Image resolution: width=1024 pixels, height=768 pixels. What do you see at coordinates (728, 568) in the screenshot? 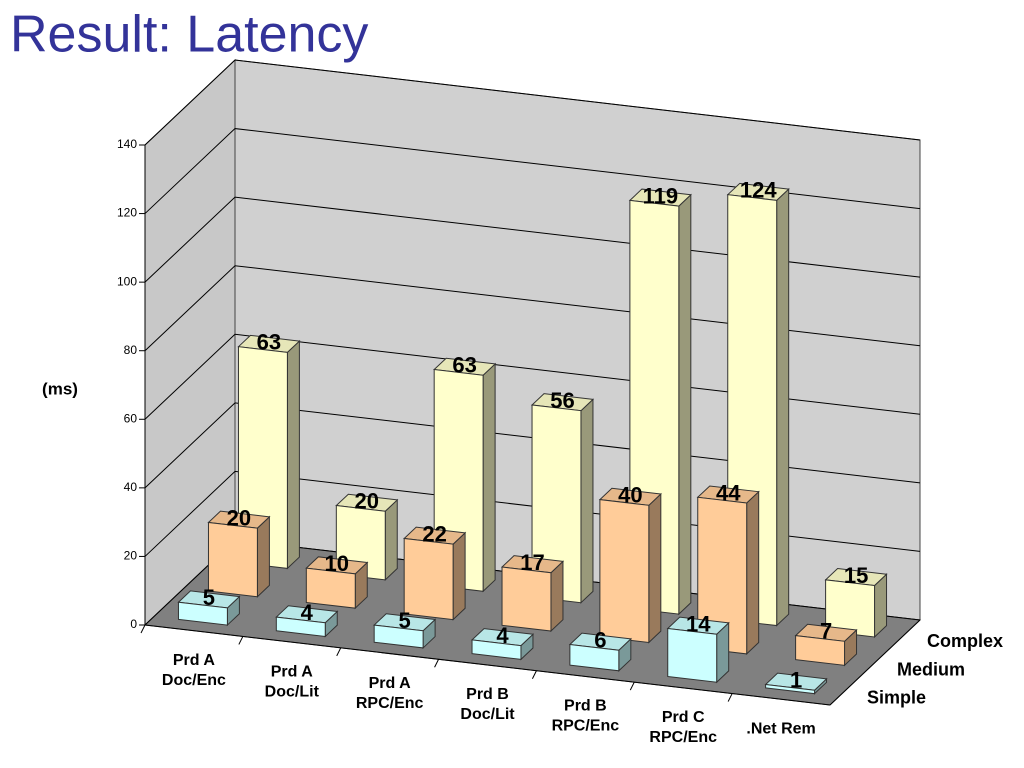
I see `bar: 44` at bounding box center [728, 568].